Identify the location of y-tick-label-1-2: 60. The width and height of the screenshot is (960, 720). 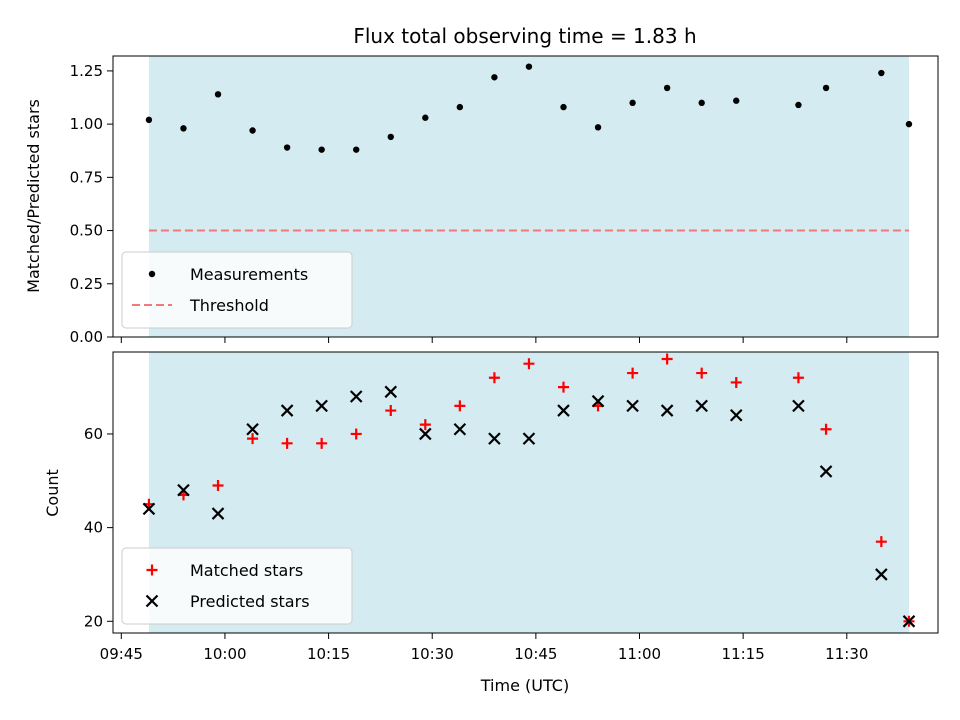
(93, 434).